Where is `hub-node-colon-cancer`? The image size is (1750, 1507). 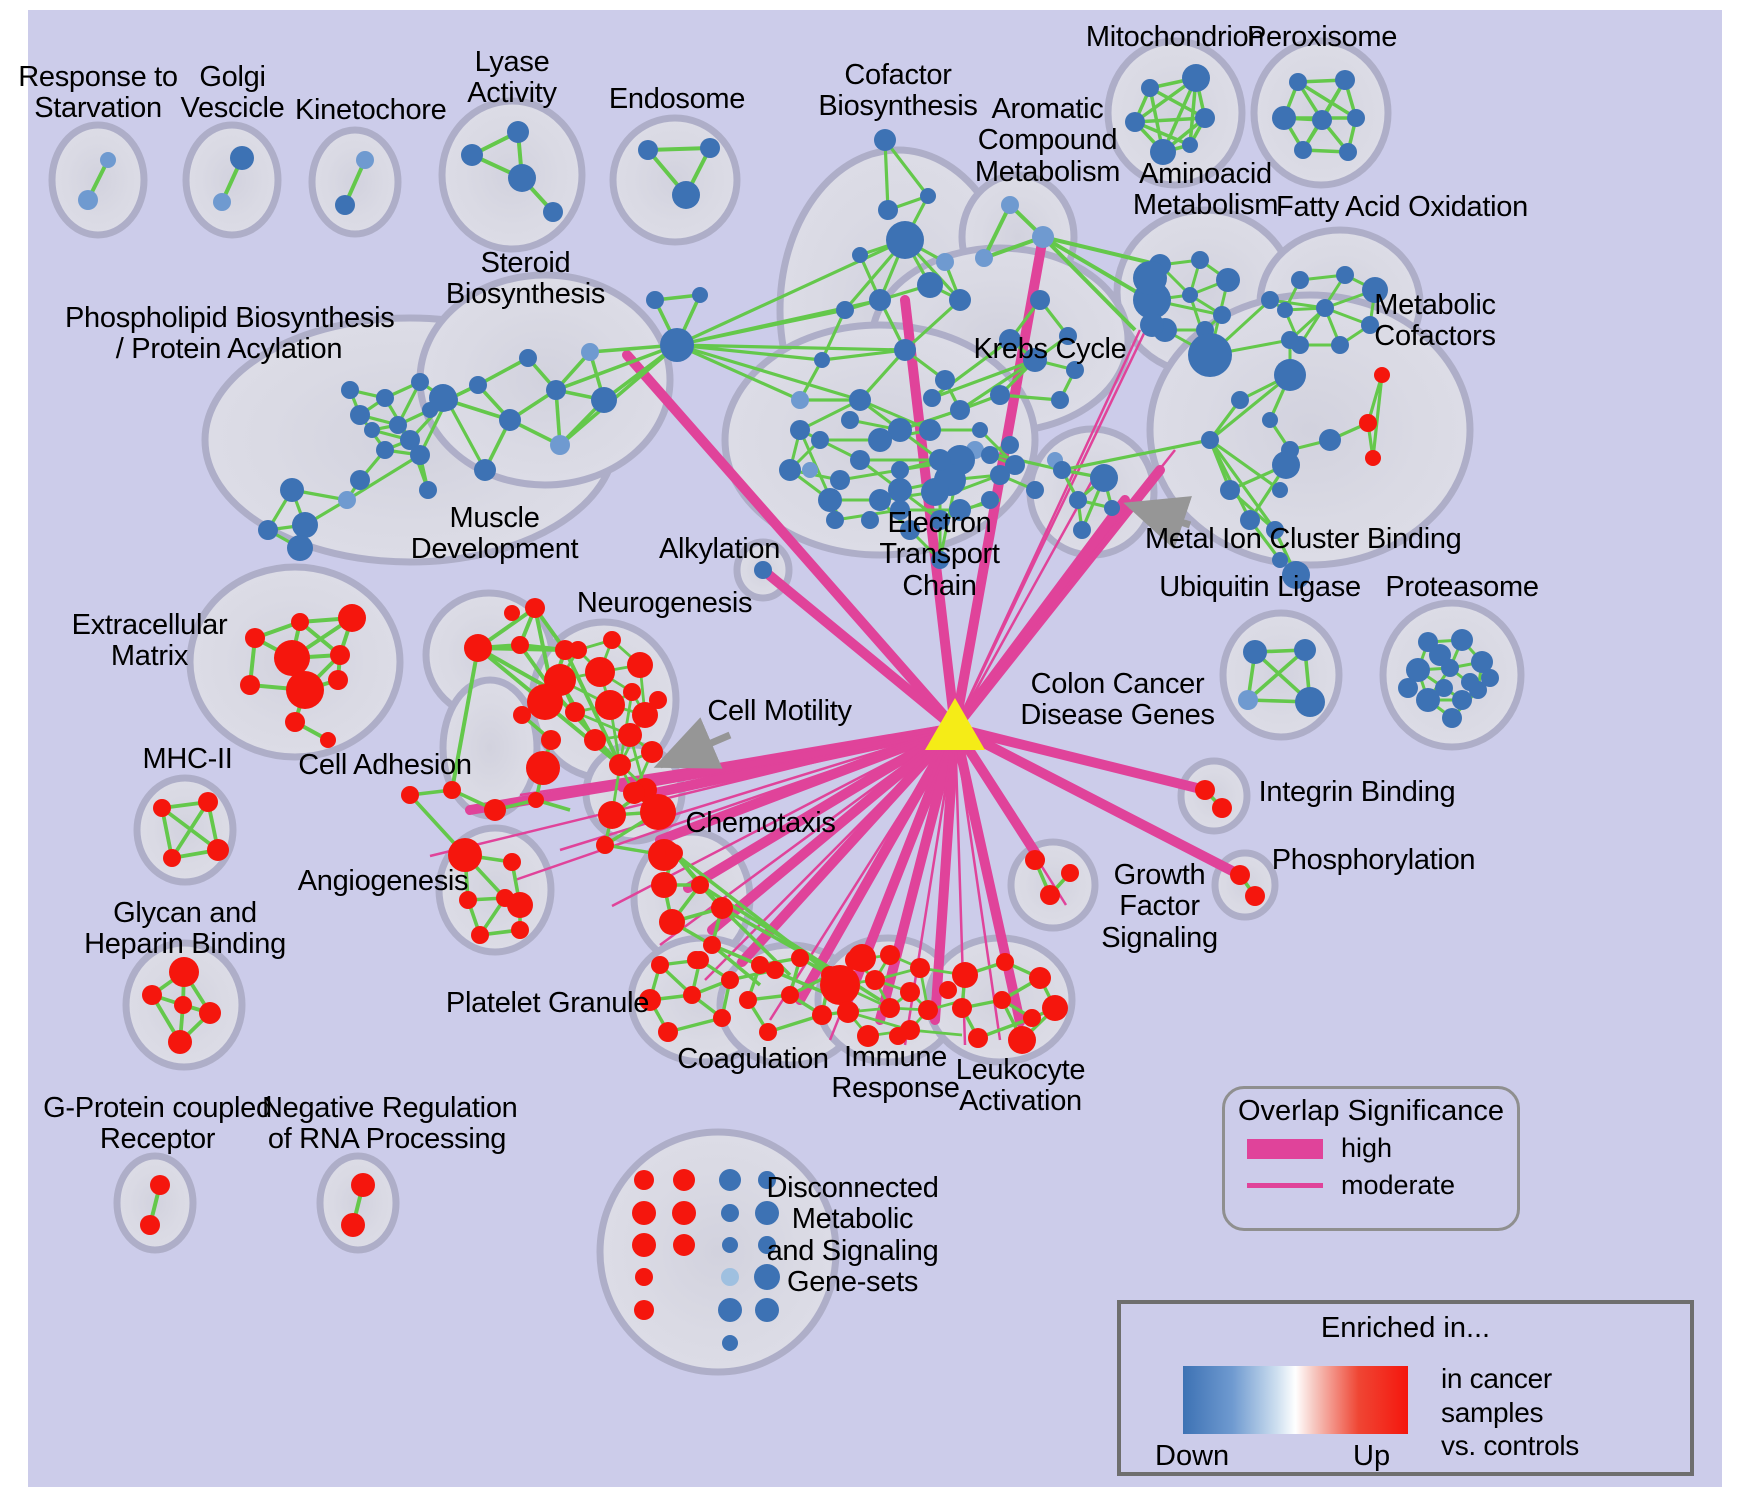
hub-node-colon-cancer is located at coordinates (955, 724).